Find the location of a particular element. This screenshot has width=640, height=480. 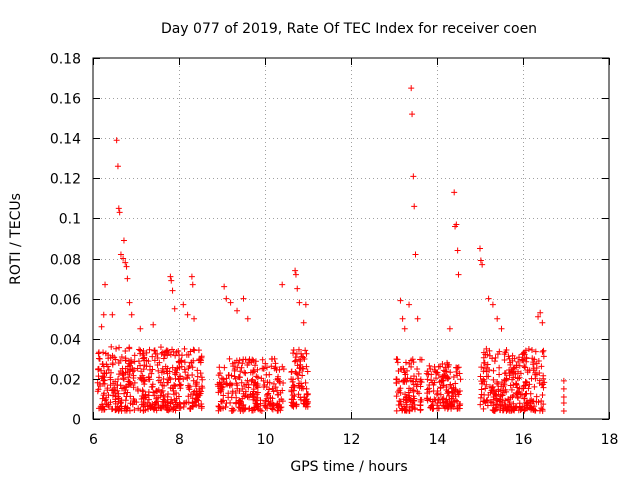

y-tick-label: 0.06 is located at coordinates (65, 301).